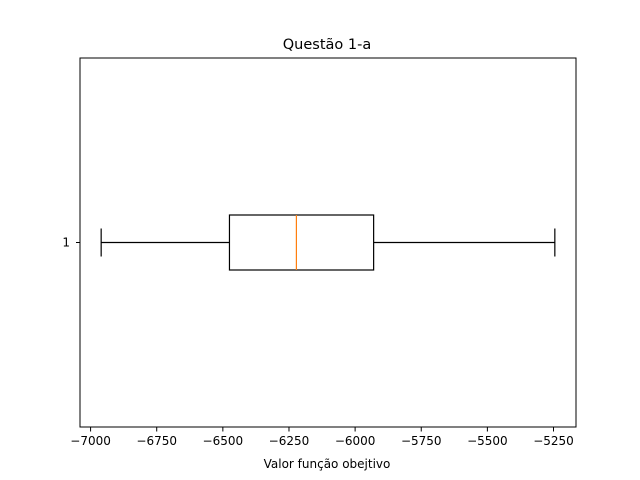 The image size is (640, 480). What do you see at coordinates (327, 464) in the screenshot?
I see `x-axis-label: Valor função obejtivo` at bounding box center [327, 464].